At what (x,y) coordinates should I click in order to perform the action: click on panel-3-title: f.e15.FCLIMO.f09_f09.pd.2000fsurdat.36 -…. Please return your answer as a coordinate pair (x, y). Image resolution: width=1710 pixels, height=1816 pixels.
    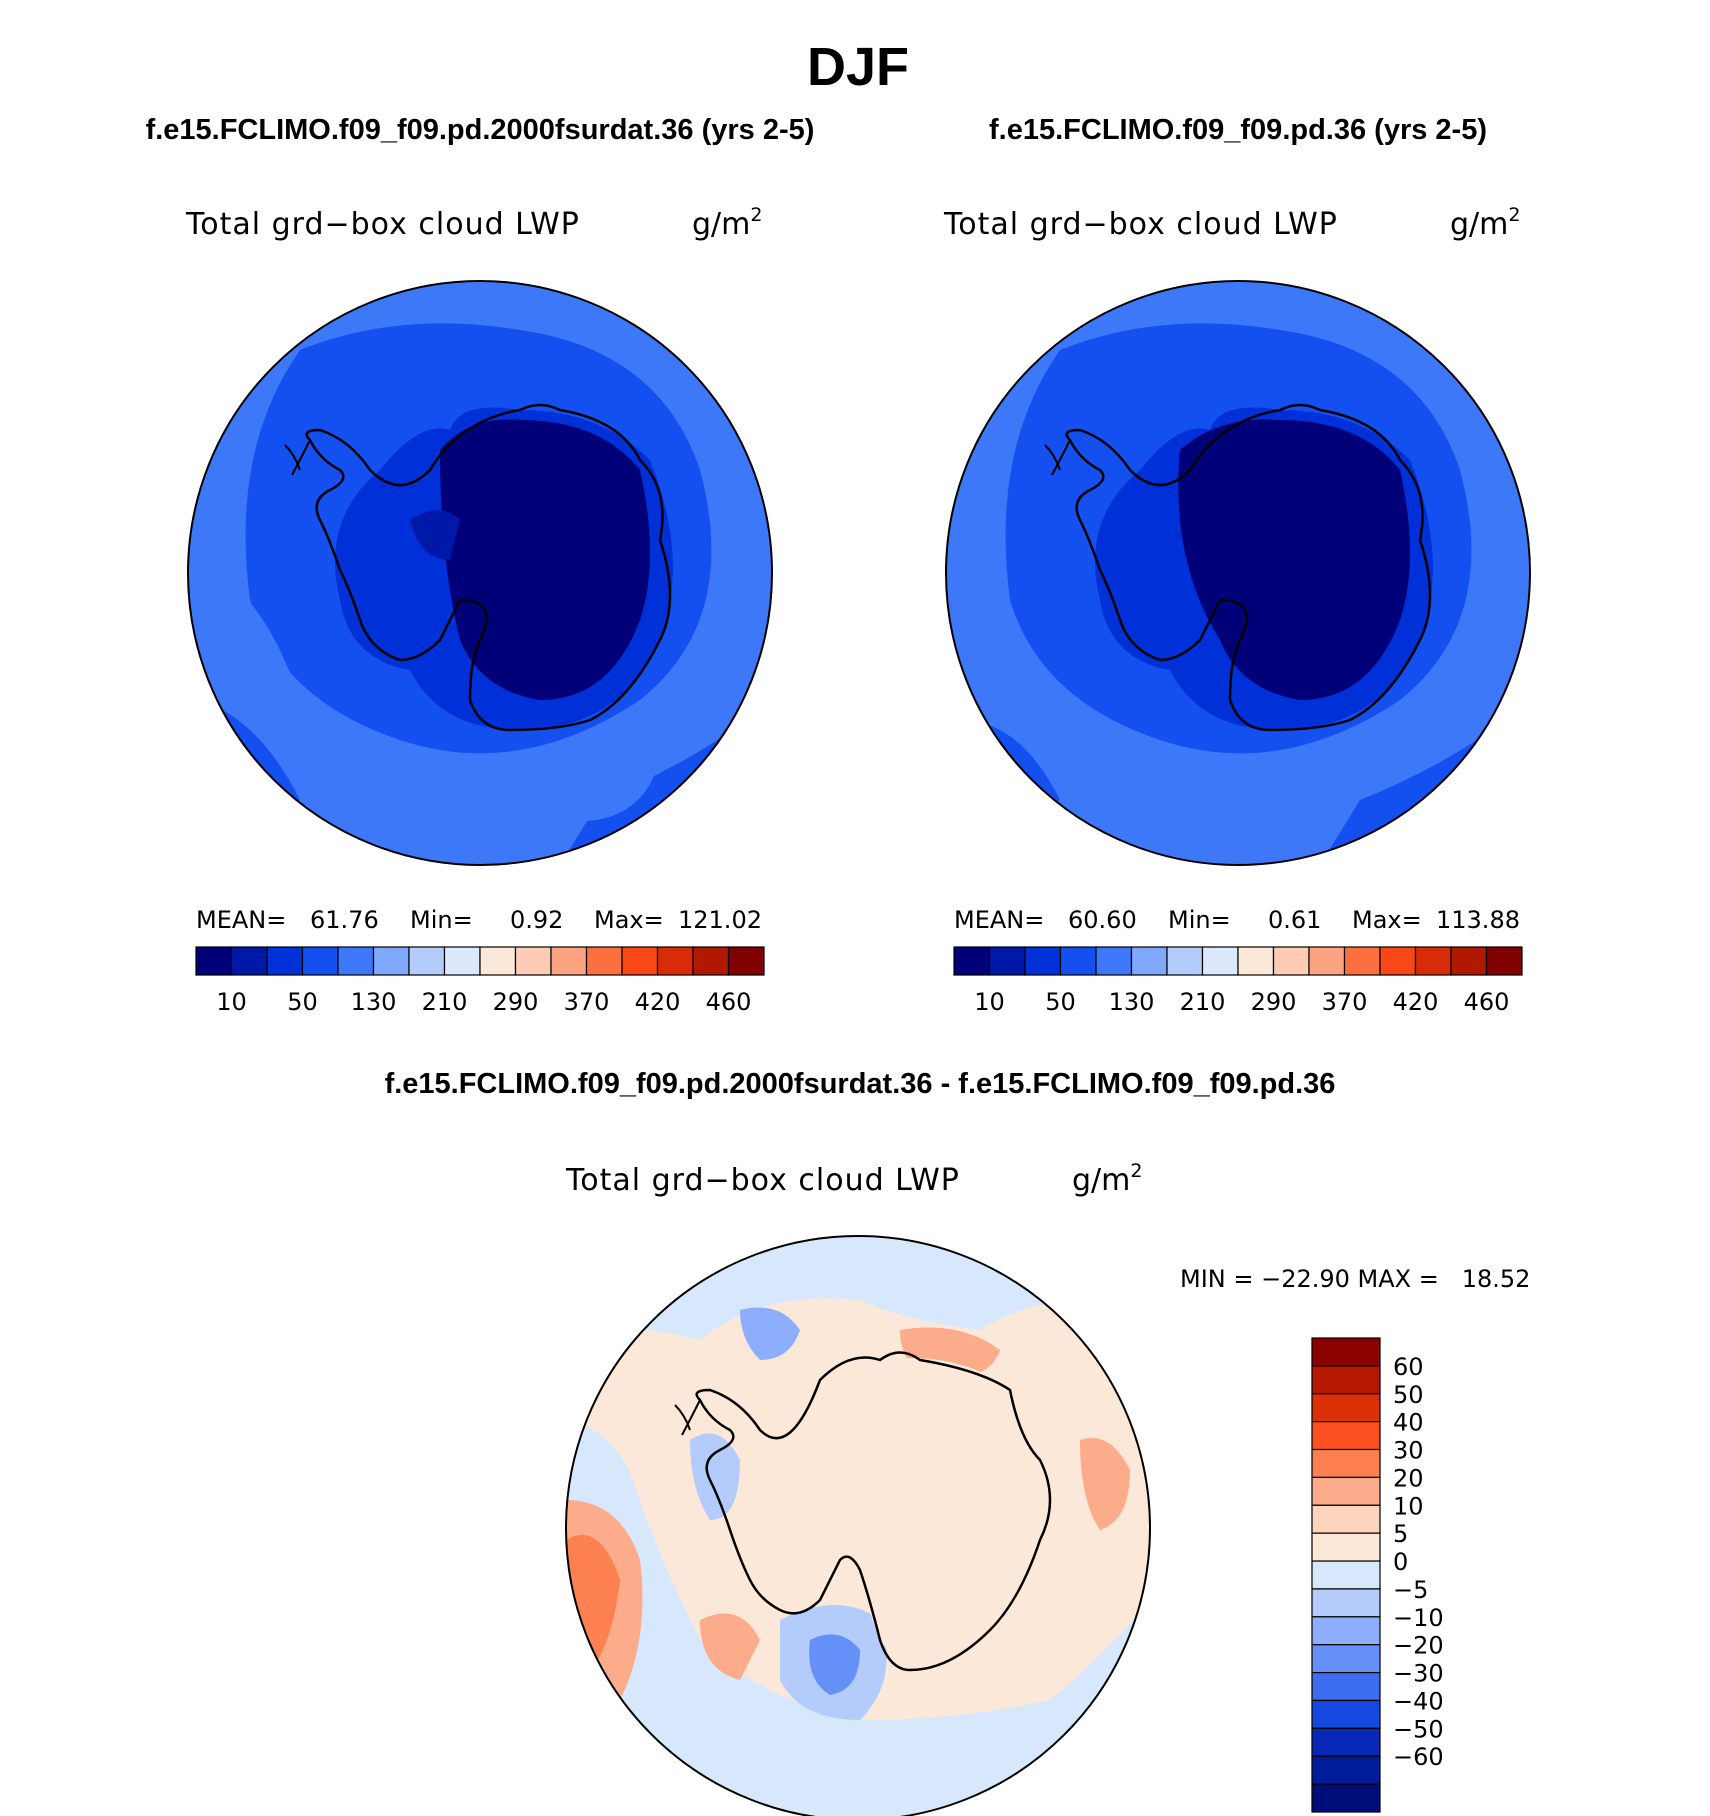
    Looking at the image, I should click on (860, 1084).